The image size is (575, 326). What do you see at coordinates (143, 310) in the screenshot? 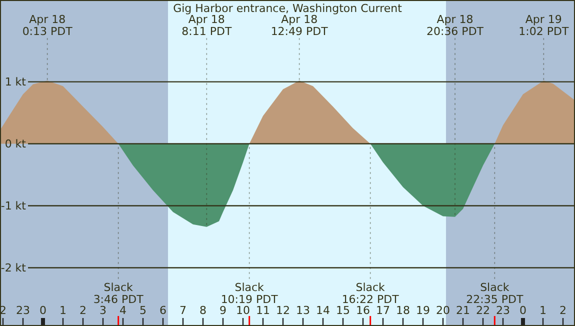
I see `x-tick-label: 5` at bounding box center [143, 310].